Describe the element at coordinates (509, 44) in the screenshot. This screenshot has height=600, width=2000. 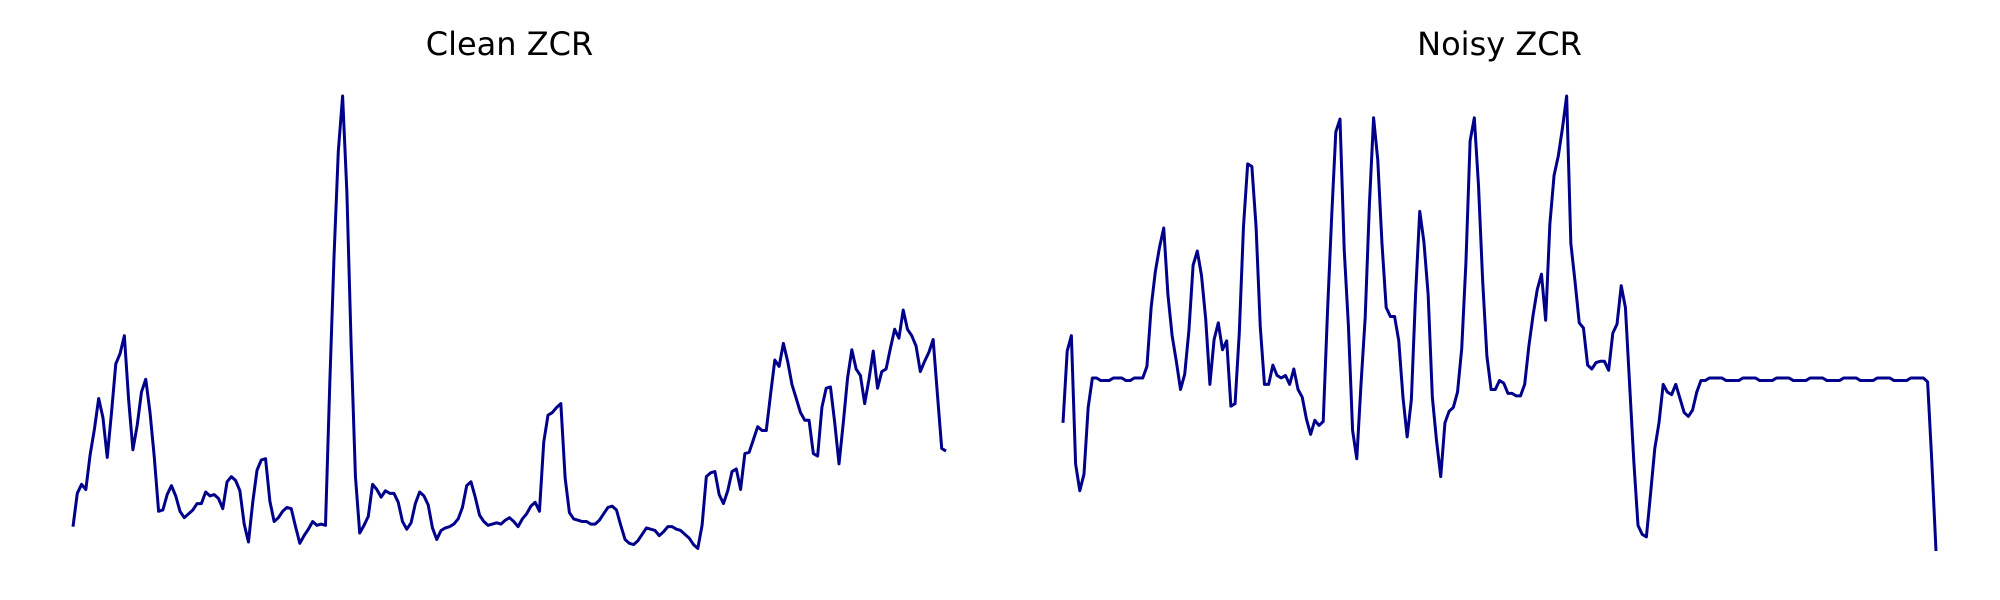
I see `chart-title: Clean ZCR` at that location.